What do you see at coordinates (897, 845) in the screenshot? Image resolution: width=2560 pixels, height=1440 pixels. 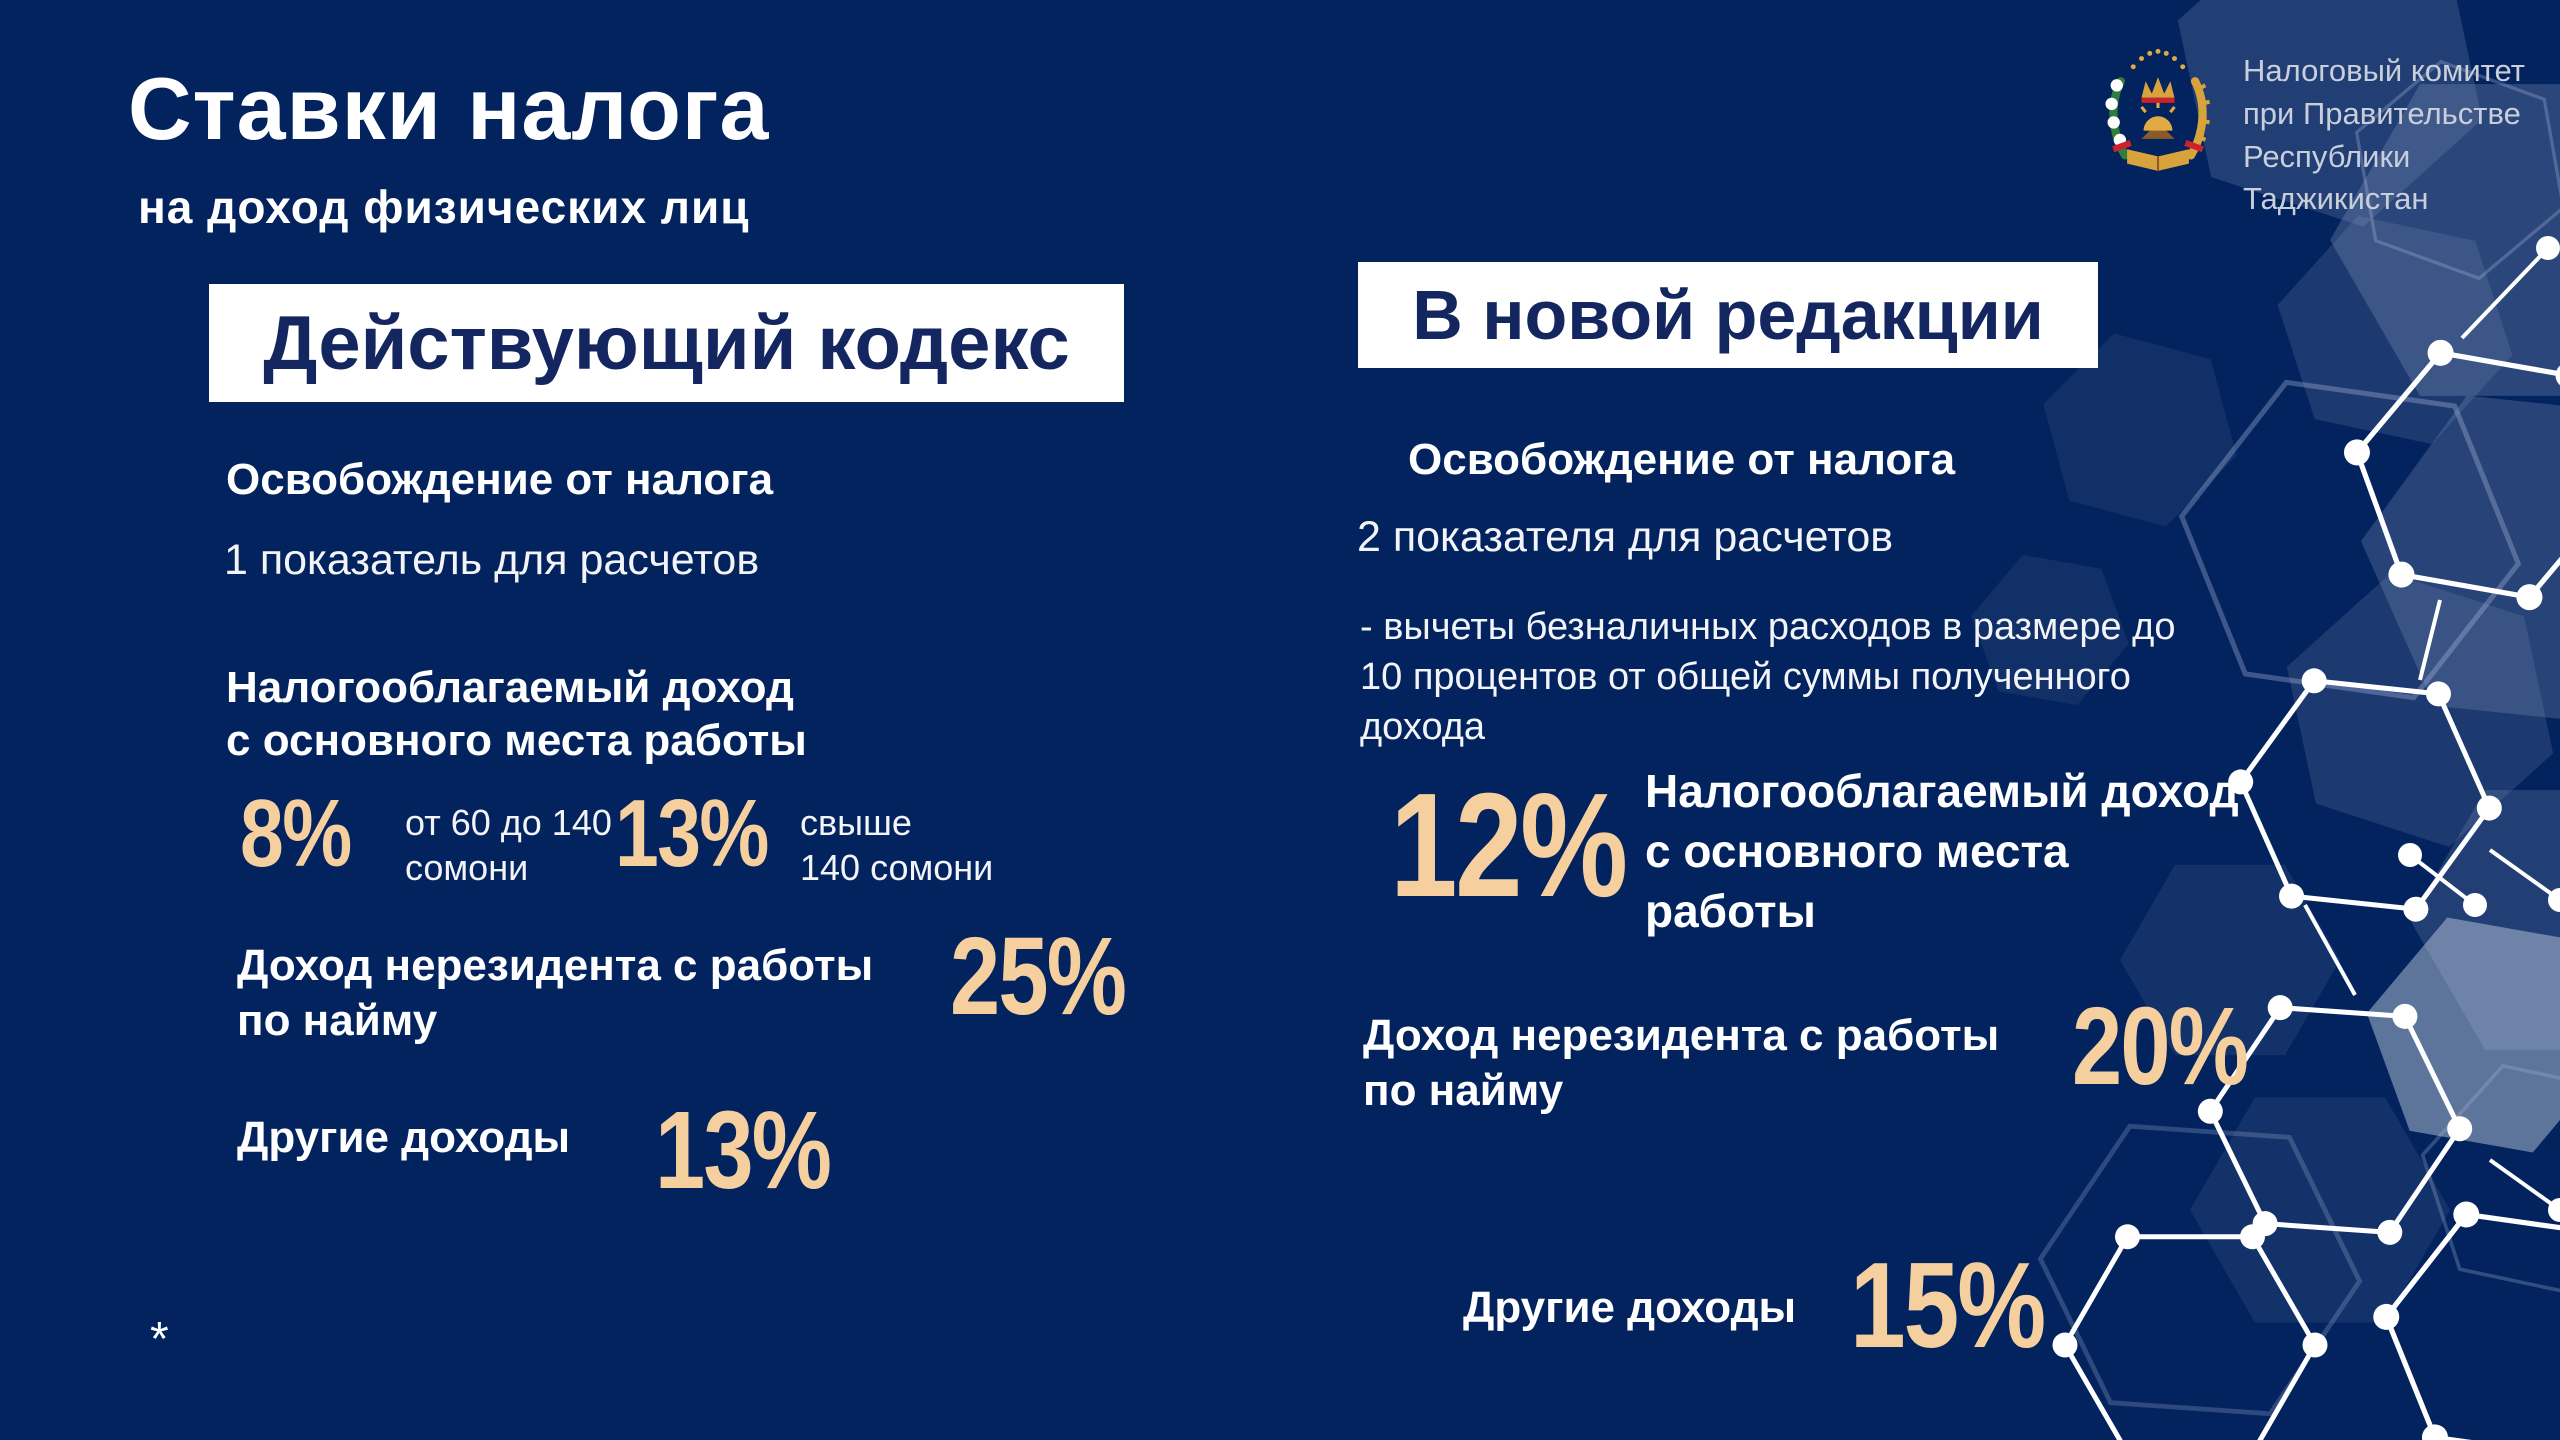 I see `left-rate-13-label: свыше 140 сомони` at bounding box center [897, 845].